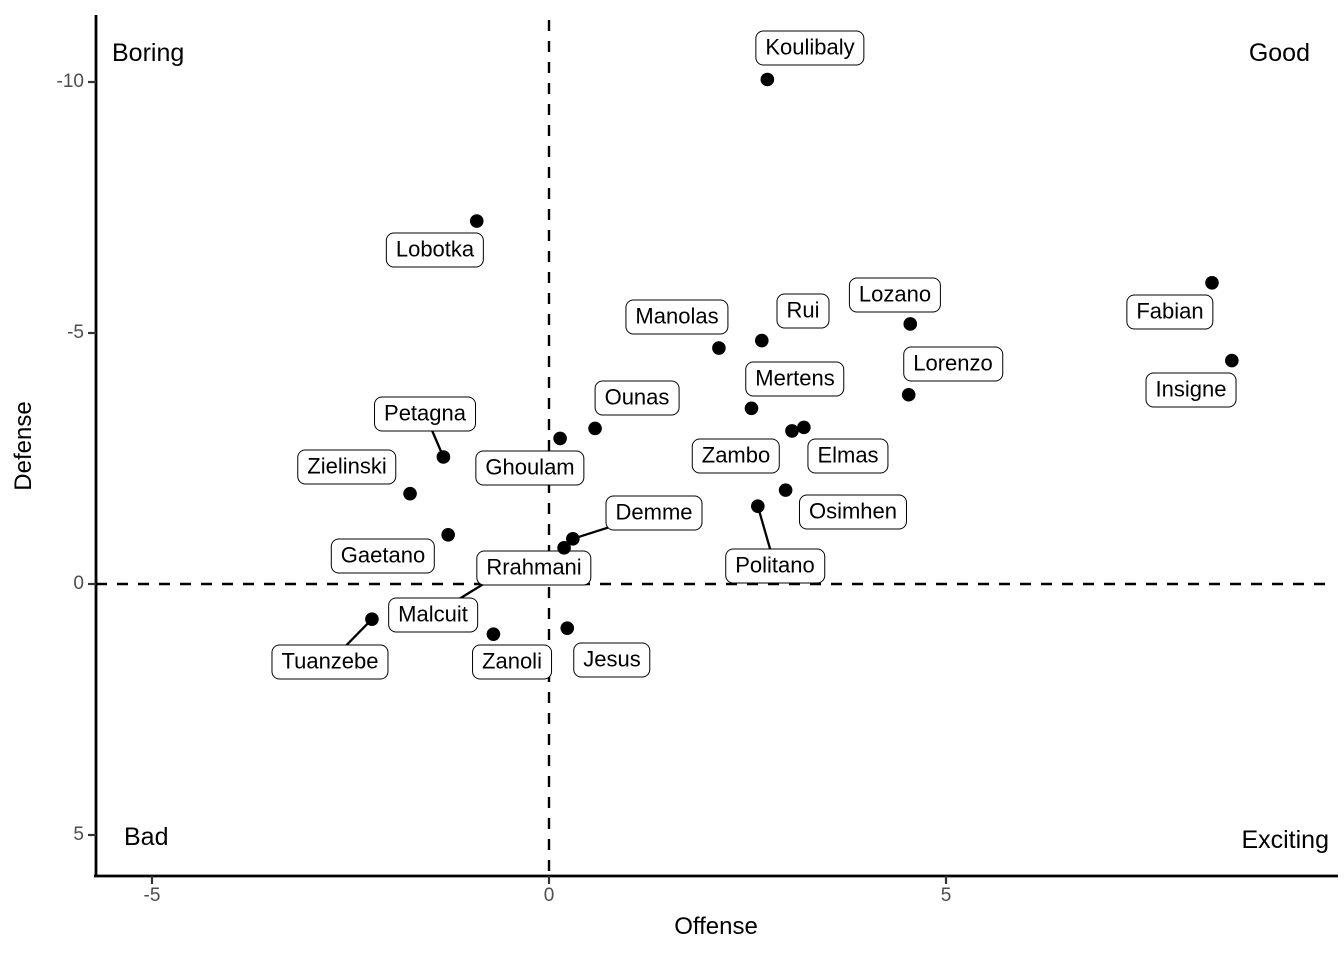 The image size is (1344, 960). What do you see at coordinates (148, 53) in the screenshot?
I see `quadrant-label-boring: Boring` at bounding box center [148, 53].